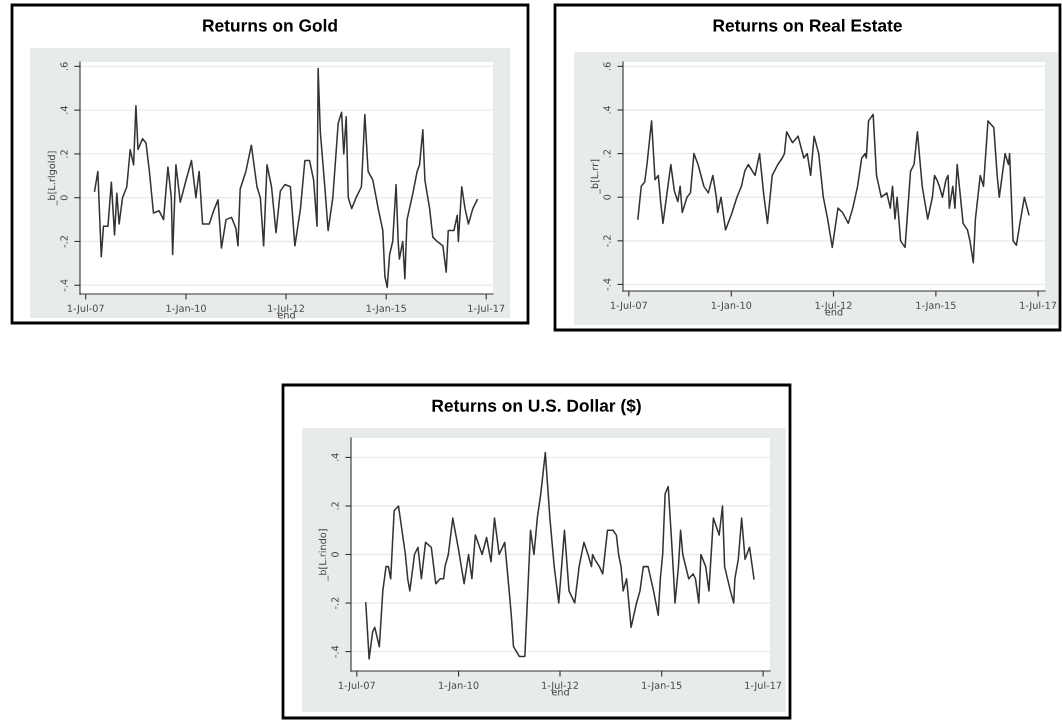 The width and height of the screenshot is (1062, 723). I want to click on y-axis-title: _b[L.rlgold], so click(52, 178).